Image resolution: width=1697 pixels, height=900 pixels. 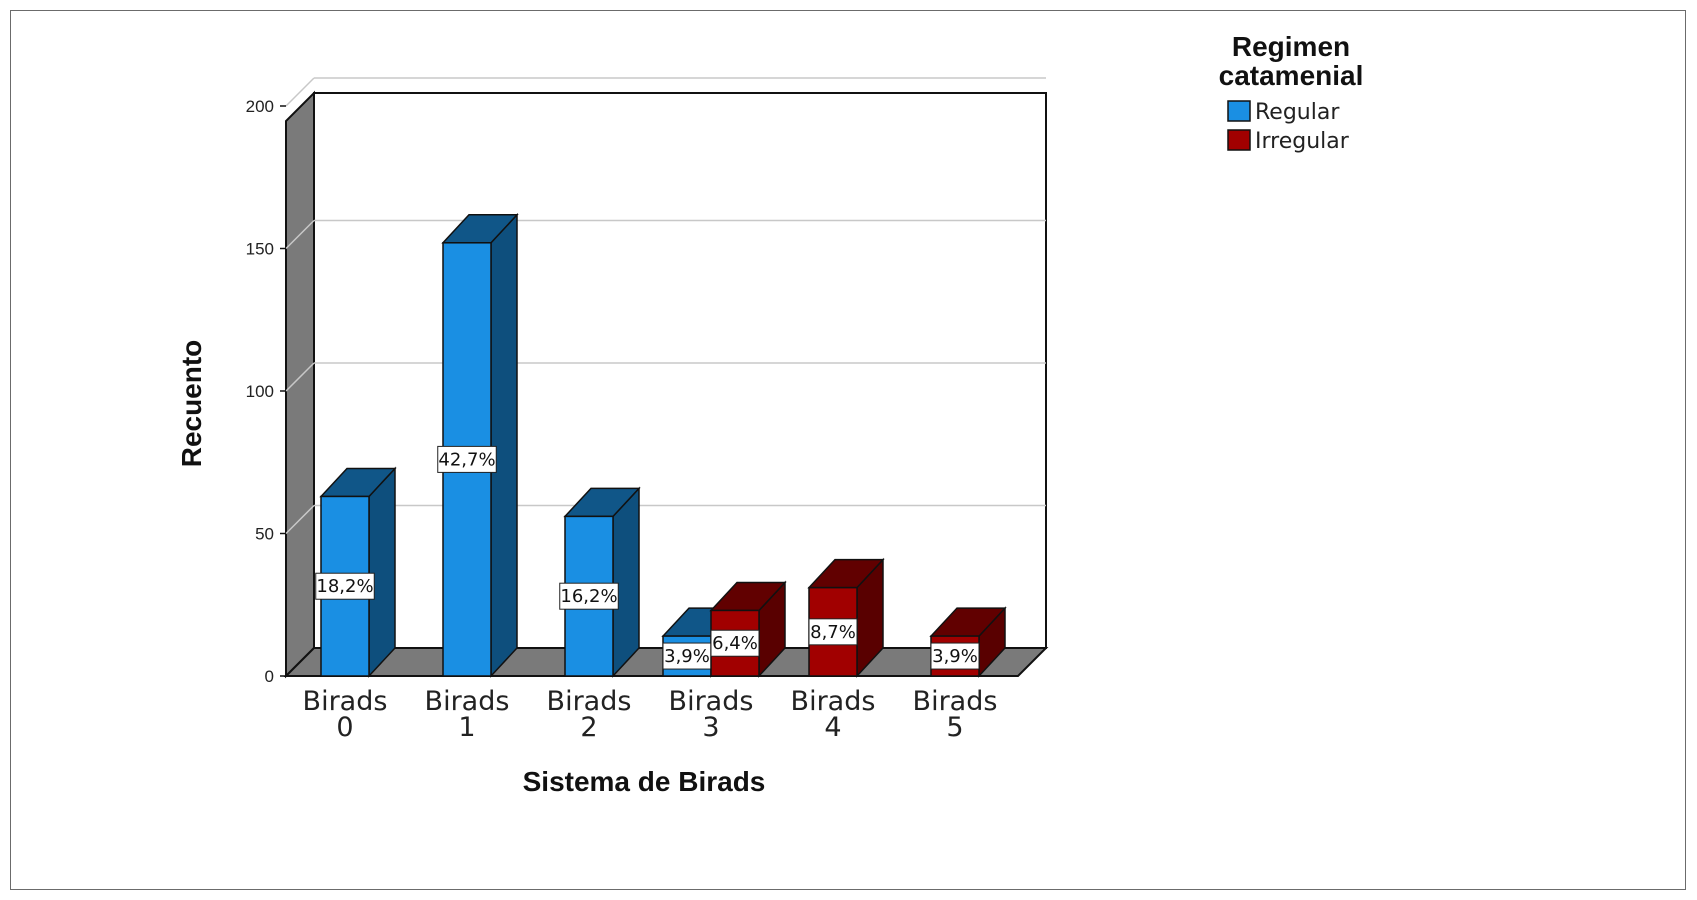 I want to click on y-tick-label: 200, so click(x=260, y=106).